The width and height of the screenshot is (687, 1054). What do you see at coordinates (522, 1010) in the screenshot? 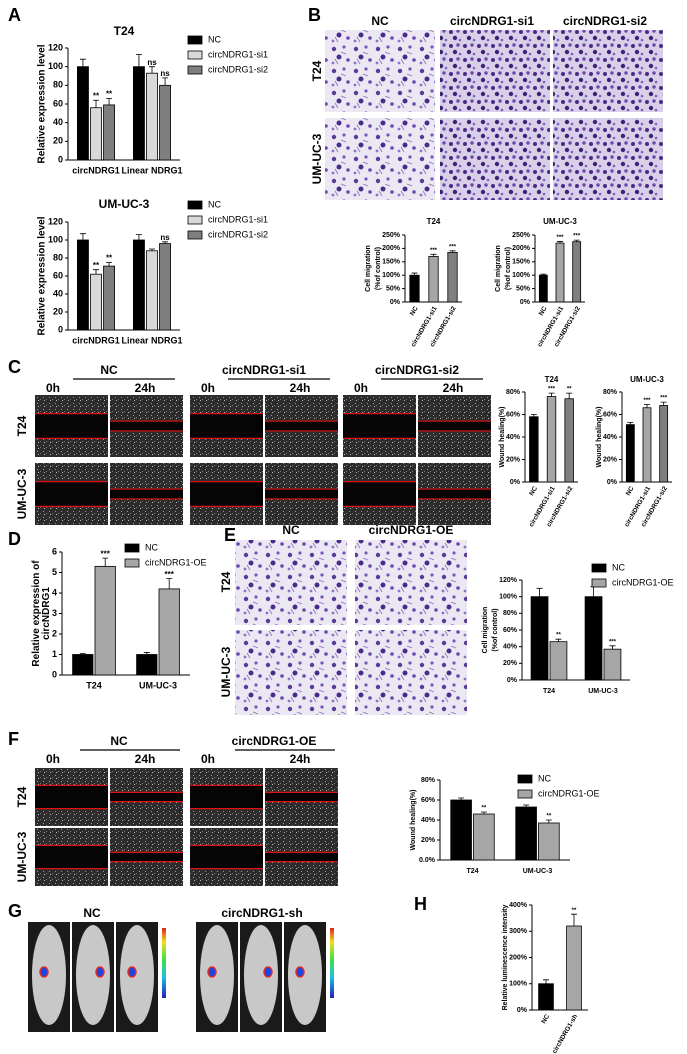
I see `y-tick-label: 0%` at bounding box center [522, 1010].